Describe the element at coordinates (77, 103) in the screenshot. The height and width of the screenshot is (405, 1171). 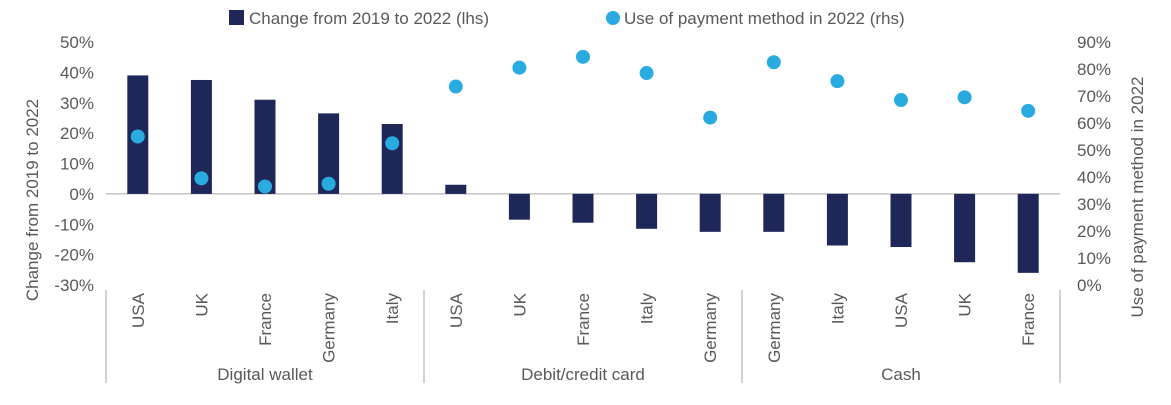
I see `left-tick-label: 30%` at that location.